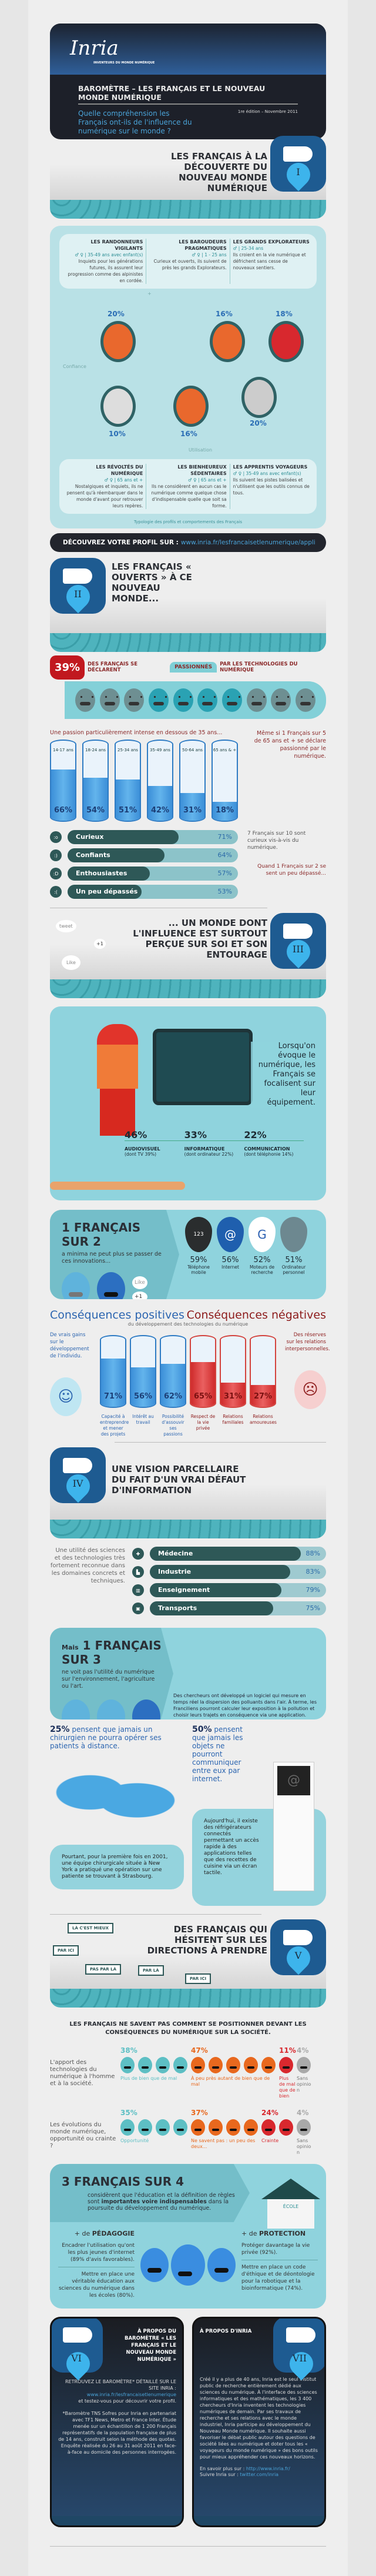 Image resolution: width=376 pixels, height=2576 pixels. I want to click on passion-pre: DES FRANÇAIS SE DÉCLARENT, so click(113, 667).